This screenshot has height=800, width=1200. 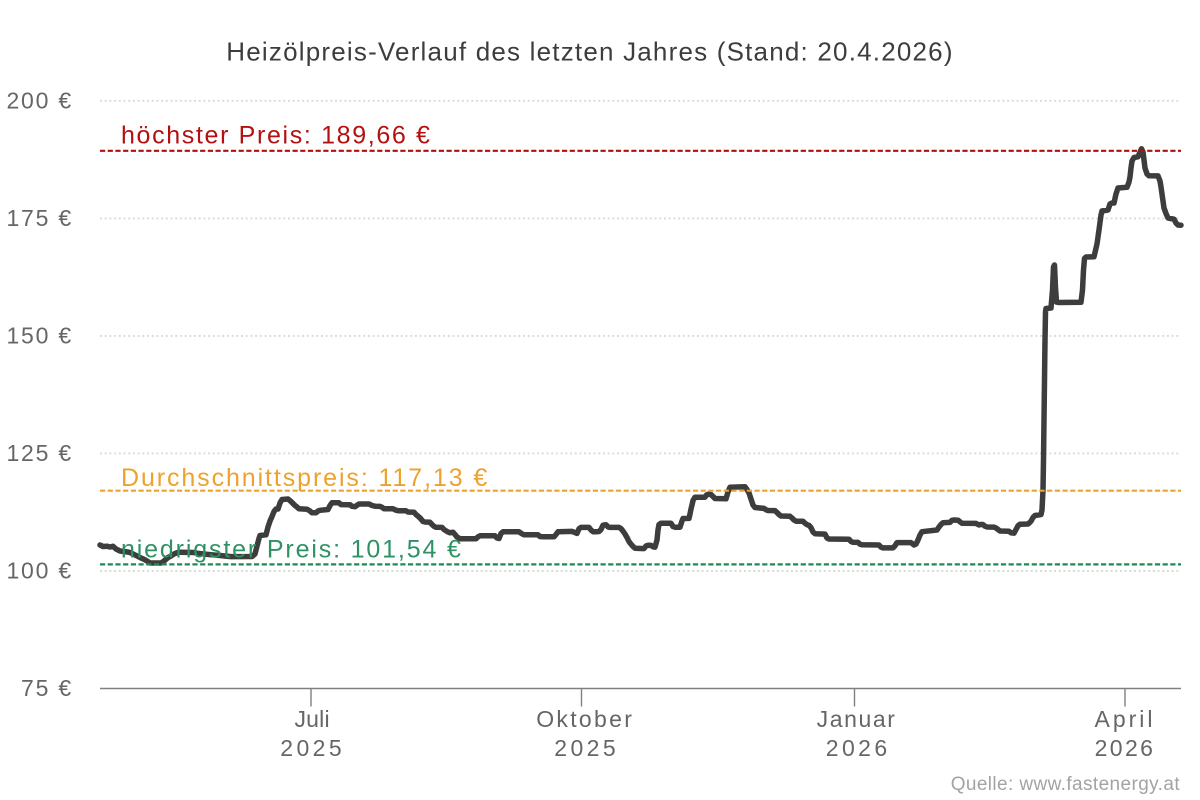 I want to click on svg-text: 125 €, so click(x=39, y=453).